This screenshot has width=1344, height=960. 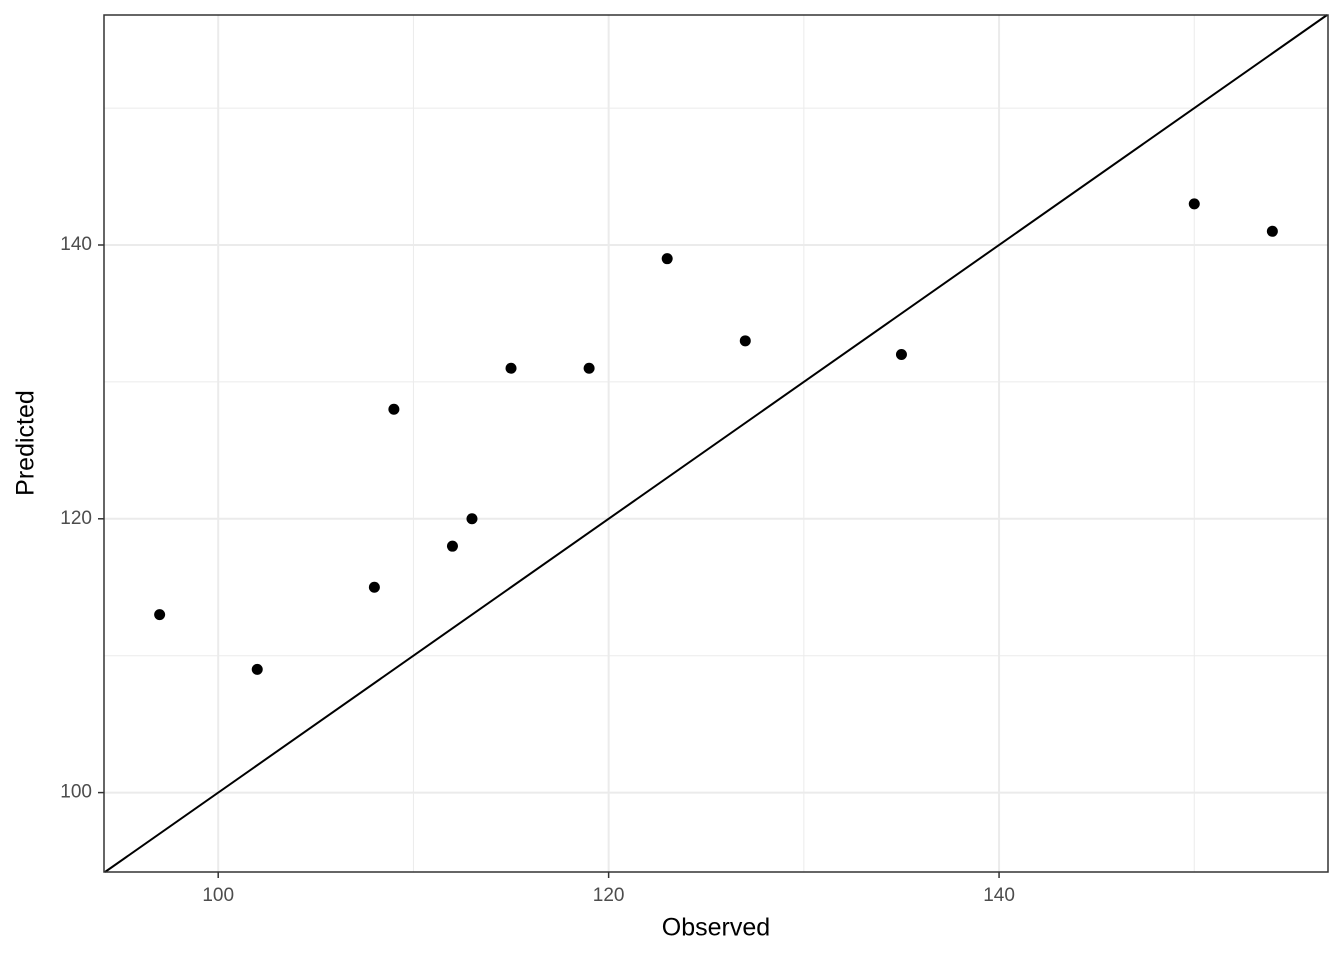 I want to click on x-axis-title: Observed, so click(x=716, y=928).